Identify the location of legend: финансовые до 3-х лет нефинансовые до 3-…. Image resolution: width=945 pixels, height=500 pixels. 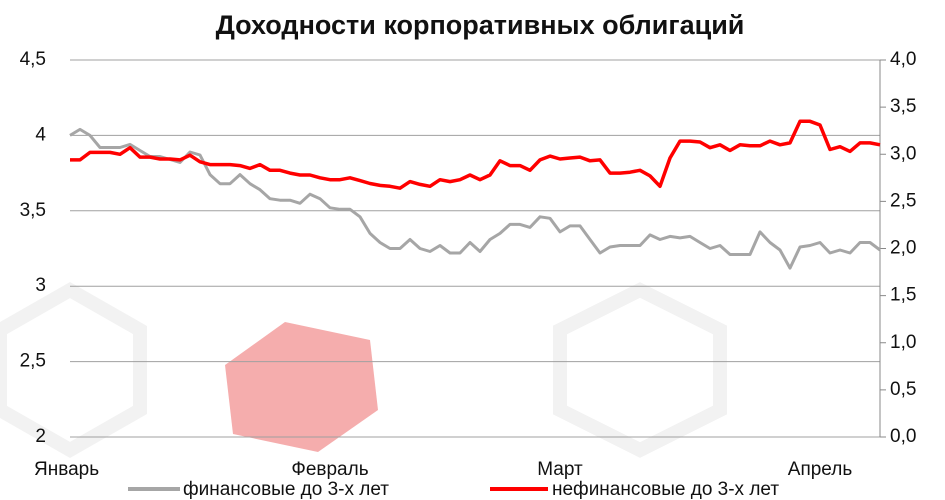
(453, 489).